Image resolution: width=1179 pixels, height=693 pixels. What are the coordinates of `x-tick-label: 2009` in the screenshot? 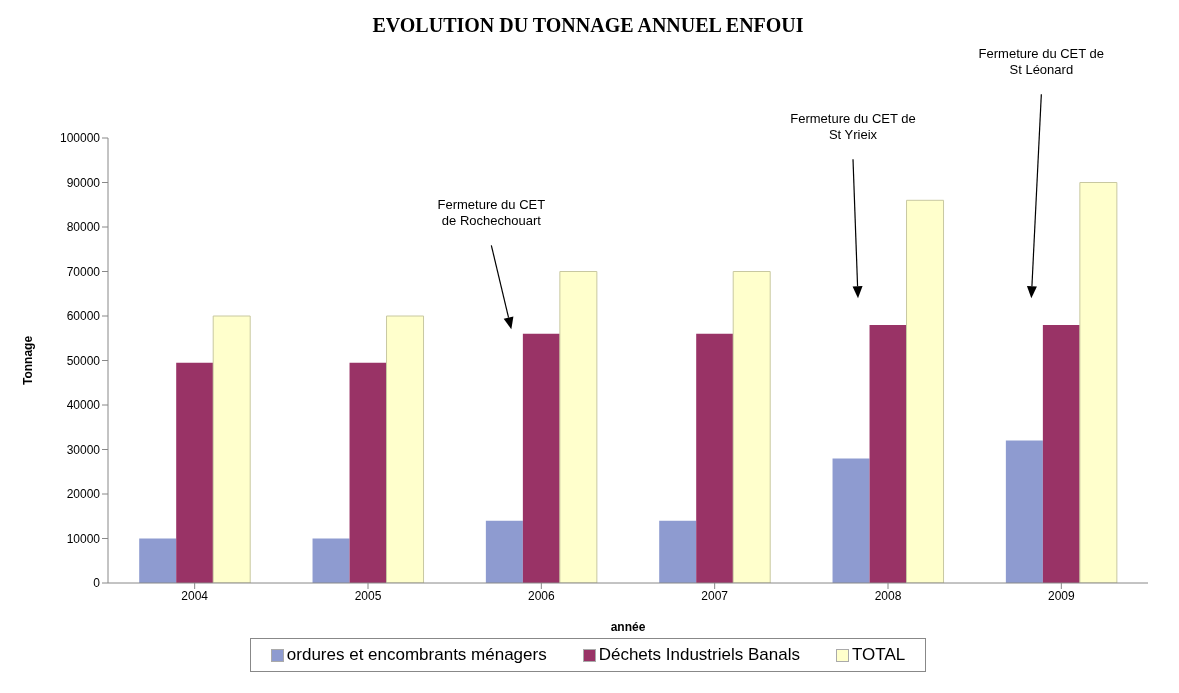 It's located at (1061, 595).